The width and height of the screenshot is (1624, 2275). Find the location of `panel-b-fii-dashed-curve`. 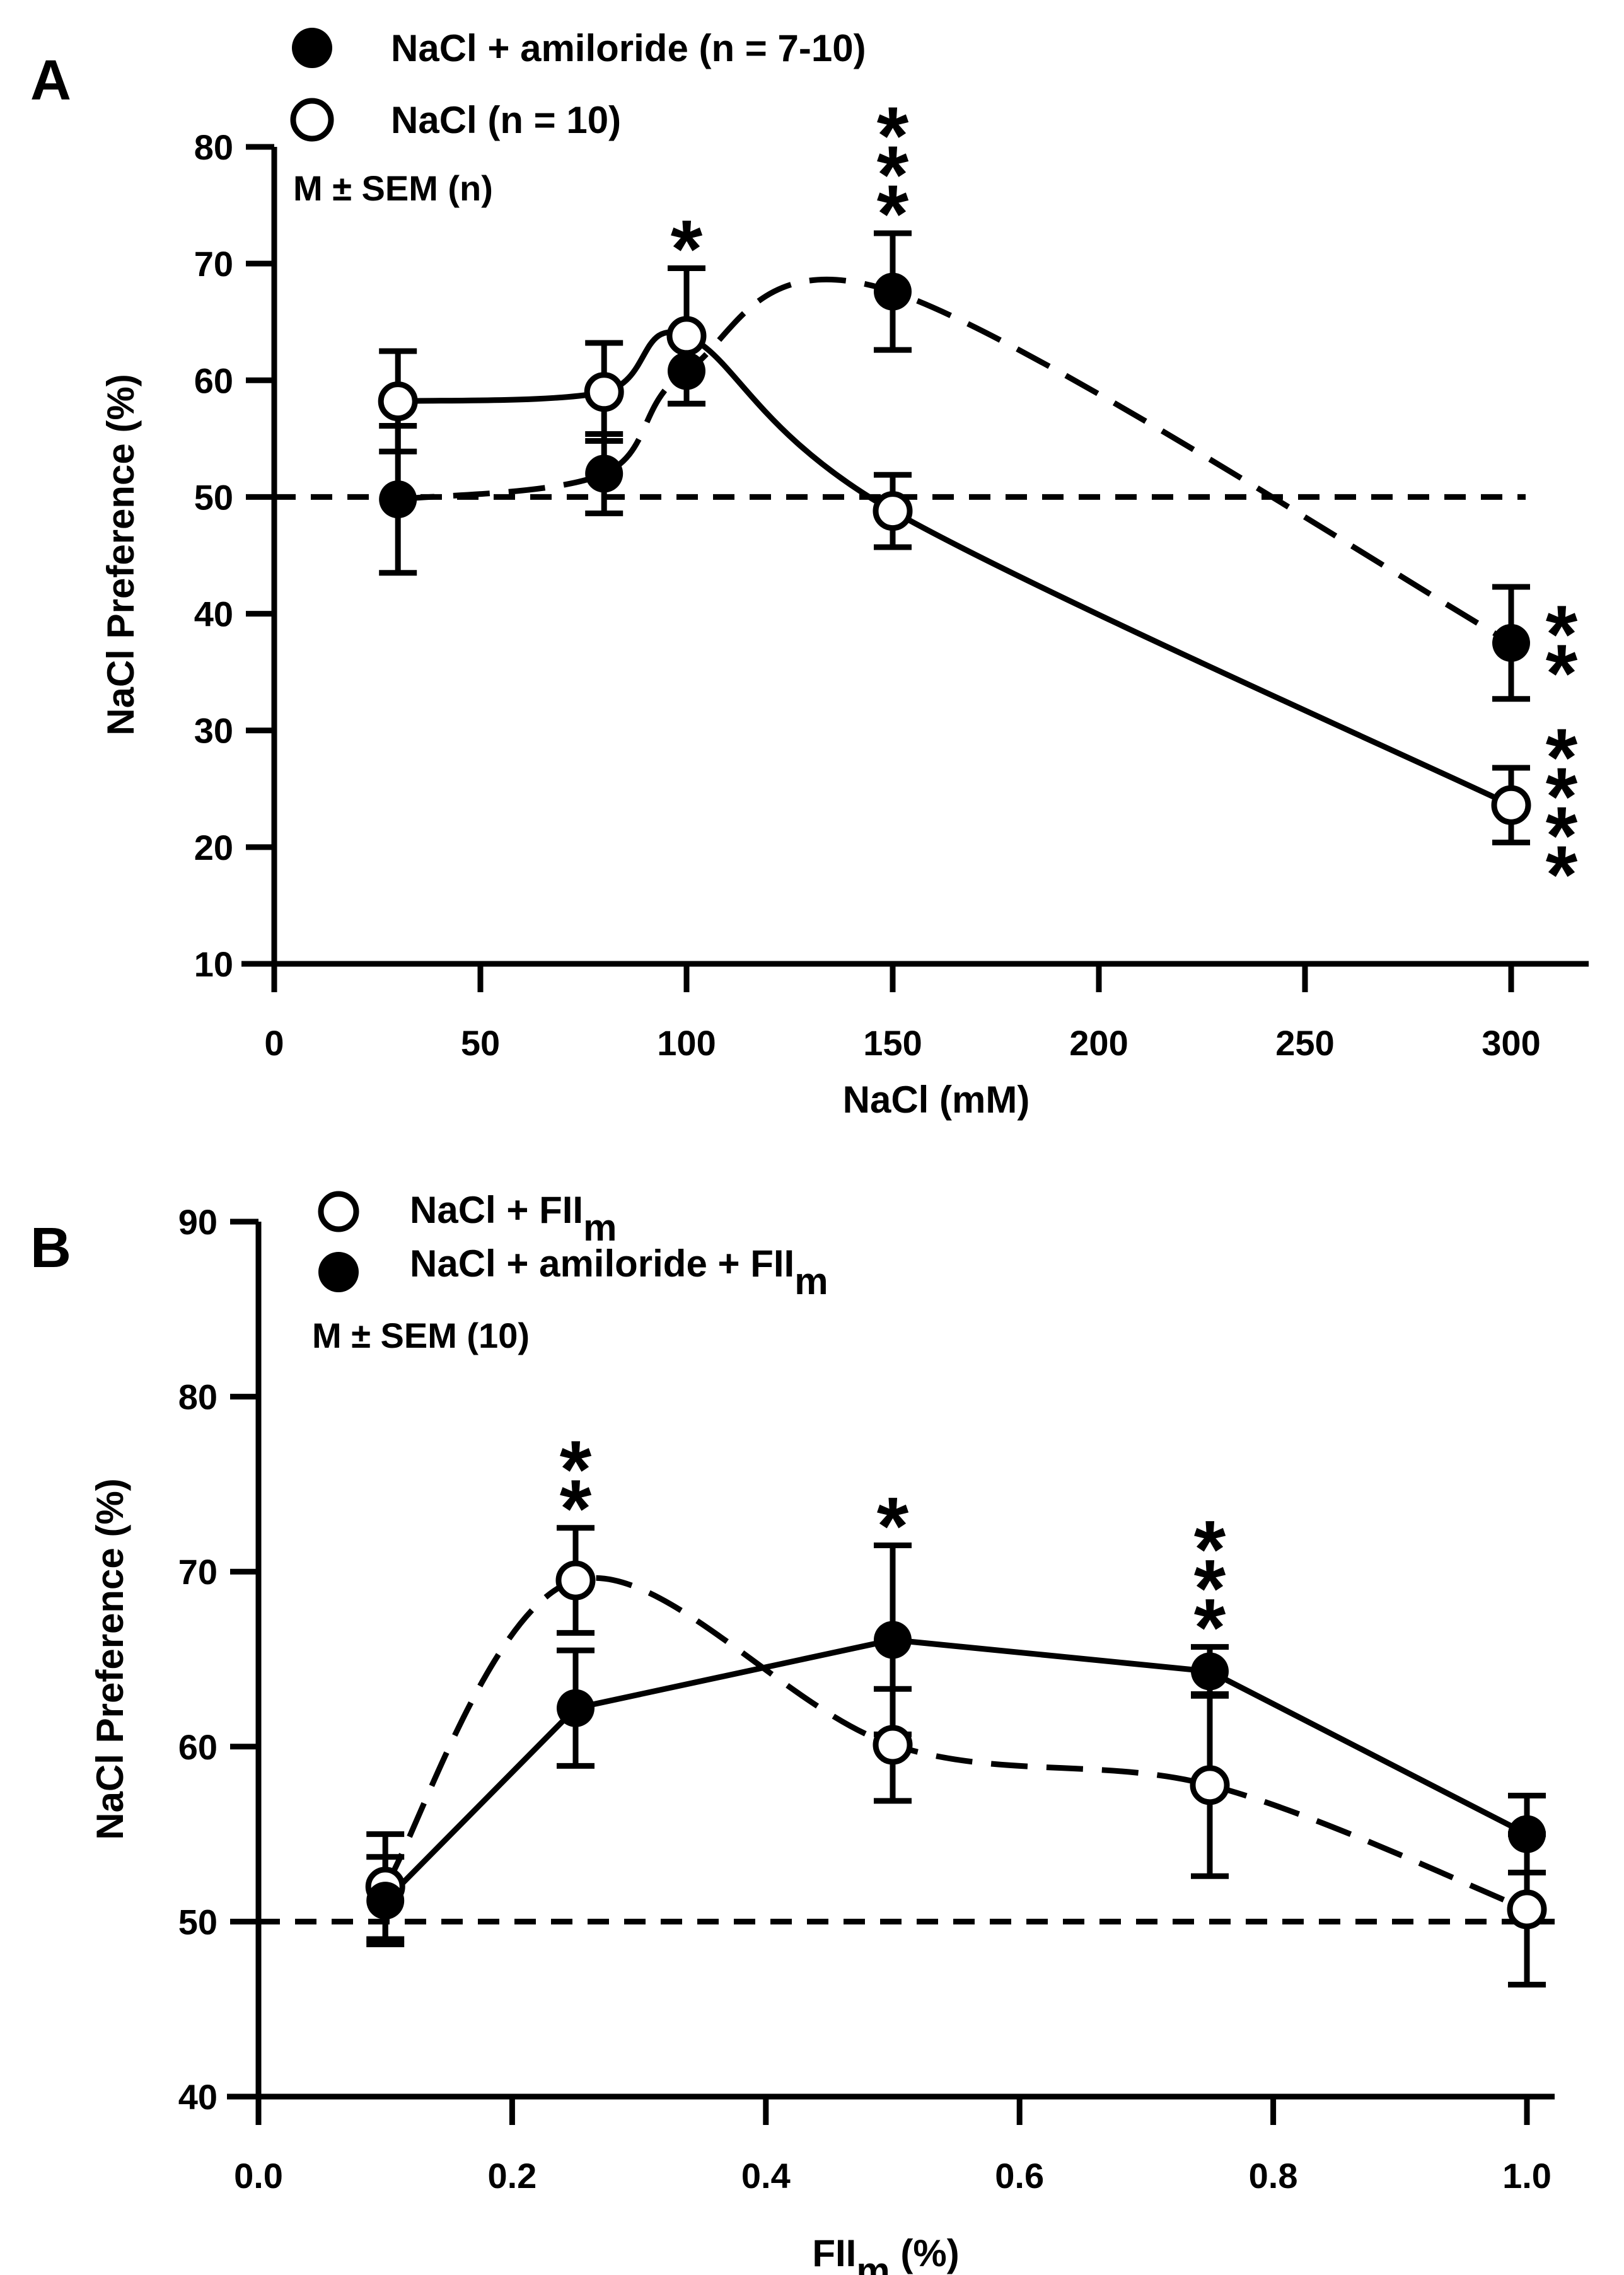

panel-b-fii-dashed-curve is located at coordinates (956, 1744).